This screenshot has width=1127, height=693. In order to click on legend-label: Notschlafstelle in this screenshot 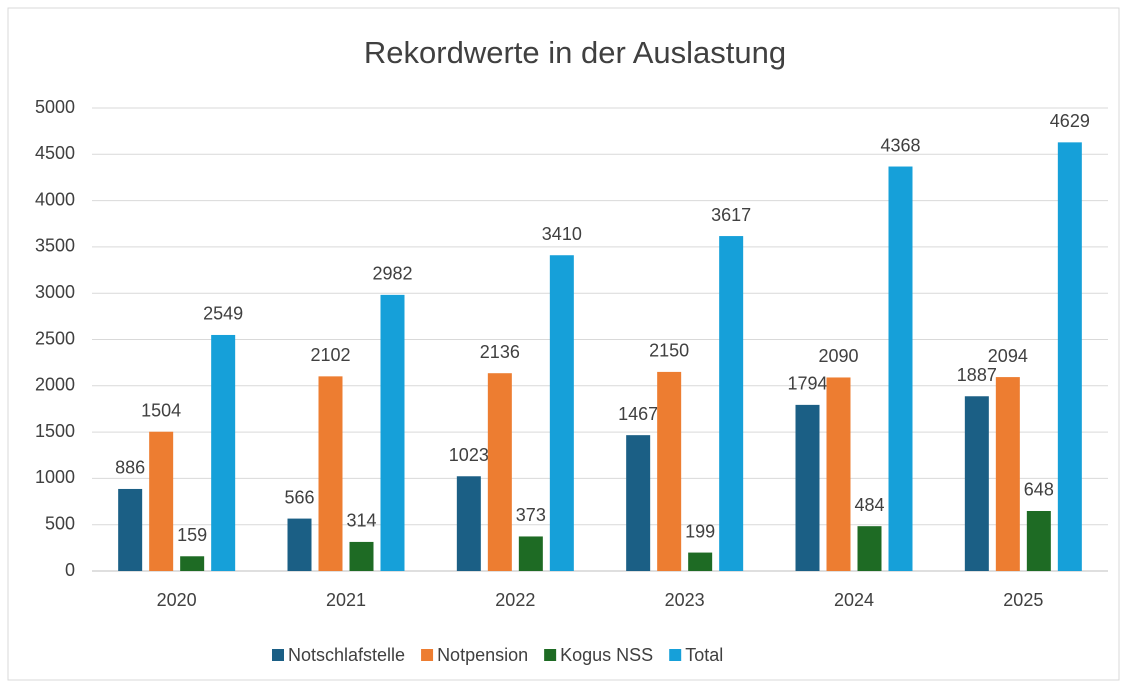, I will do `click(346, 655)`.